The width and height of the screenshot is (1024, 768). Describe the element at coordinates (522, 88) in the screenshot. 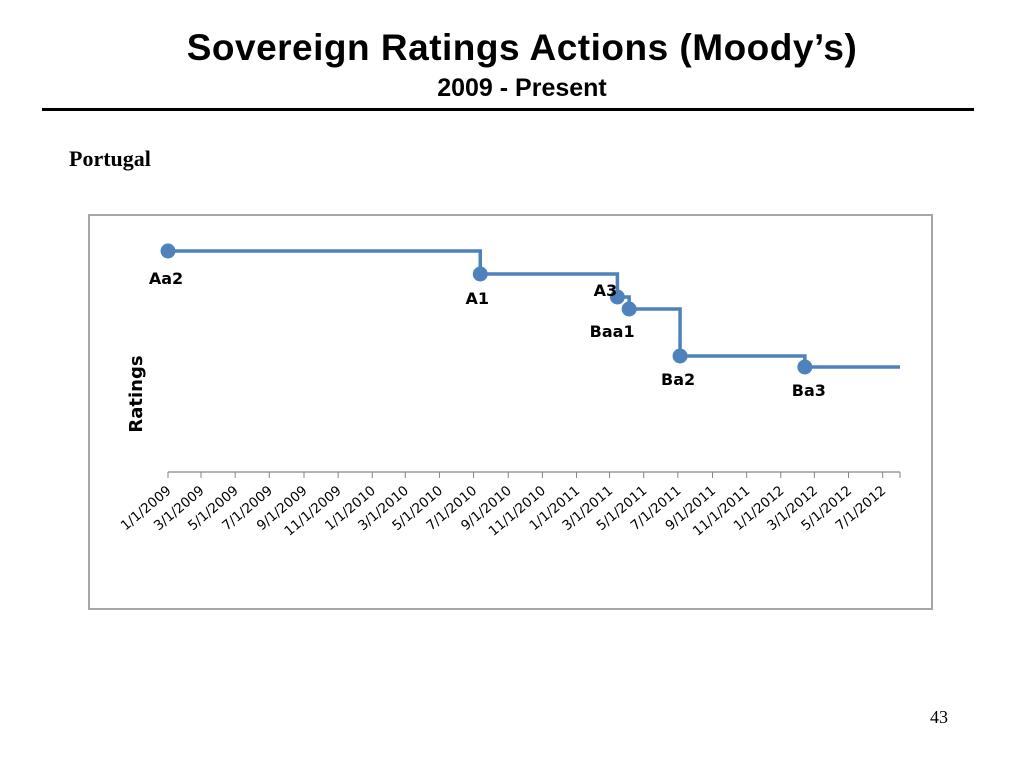

I see `slide-subtitle: 2009 - Present` at that location.